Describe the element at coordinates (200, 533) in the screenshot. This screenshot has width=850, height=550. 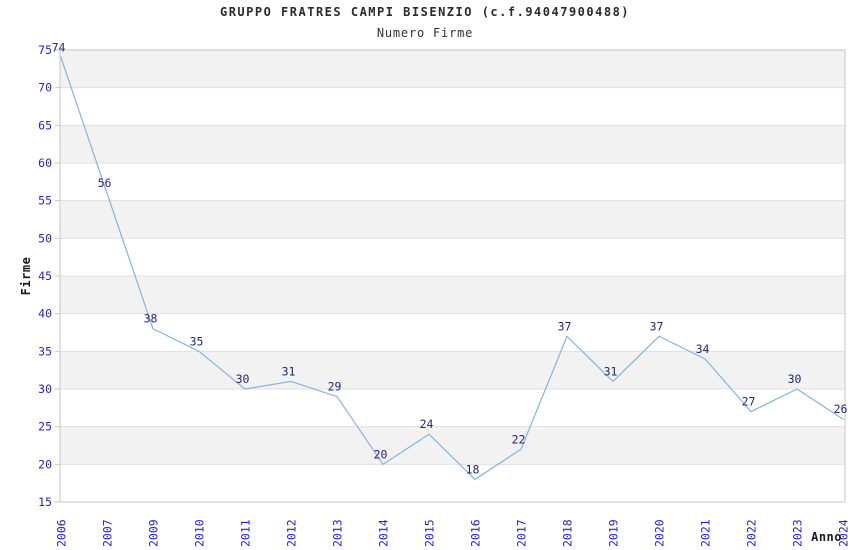
I see `x-tick-label: 2010` at that location.